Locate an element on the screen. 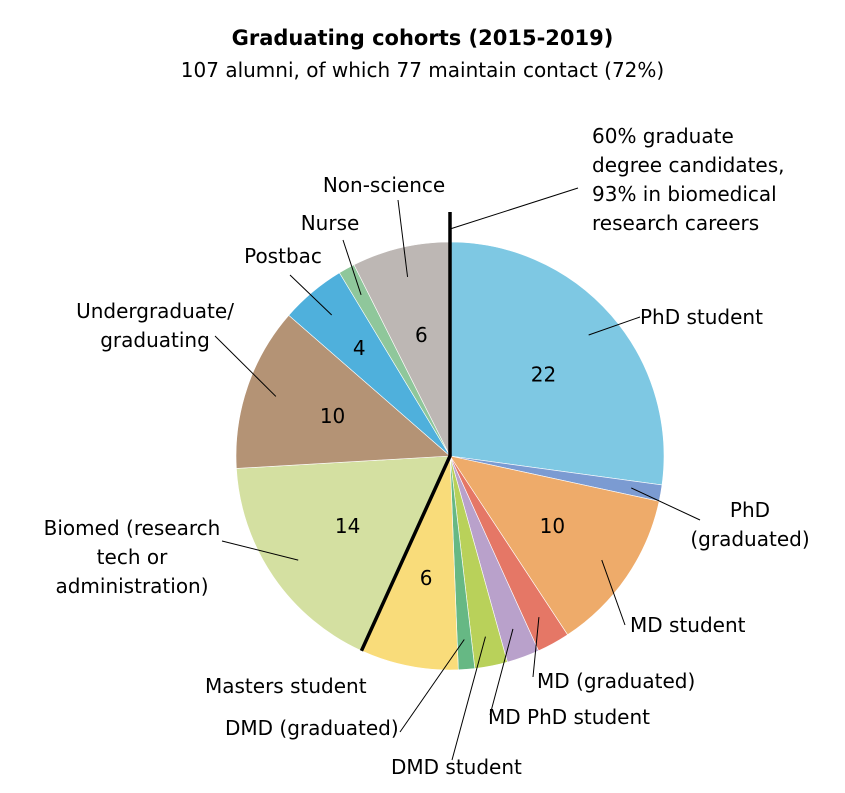  category-label-masters-student: Masters student is located at coordinates (286, 686).